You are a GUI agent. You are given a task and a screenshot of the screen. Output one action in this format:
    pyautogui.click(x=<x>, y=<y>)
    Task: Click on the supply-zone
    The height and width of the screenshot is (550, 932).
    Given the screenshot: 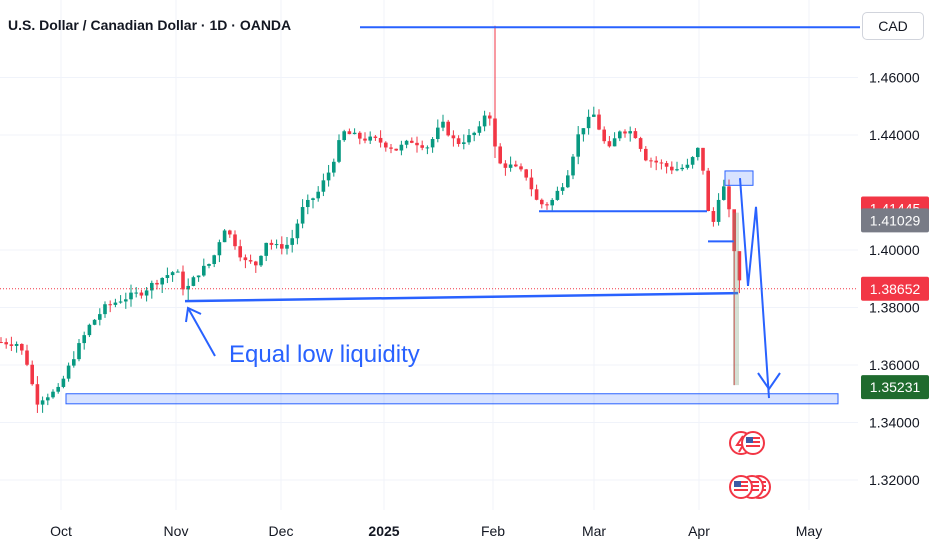 What is the action you would take?
    pyautogui.click(x=739, y=178)
    